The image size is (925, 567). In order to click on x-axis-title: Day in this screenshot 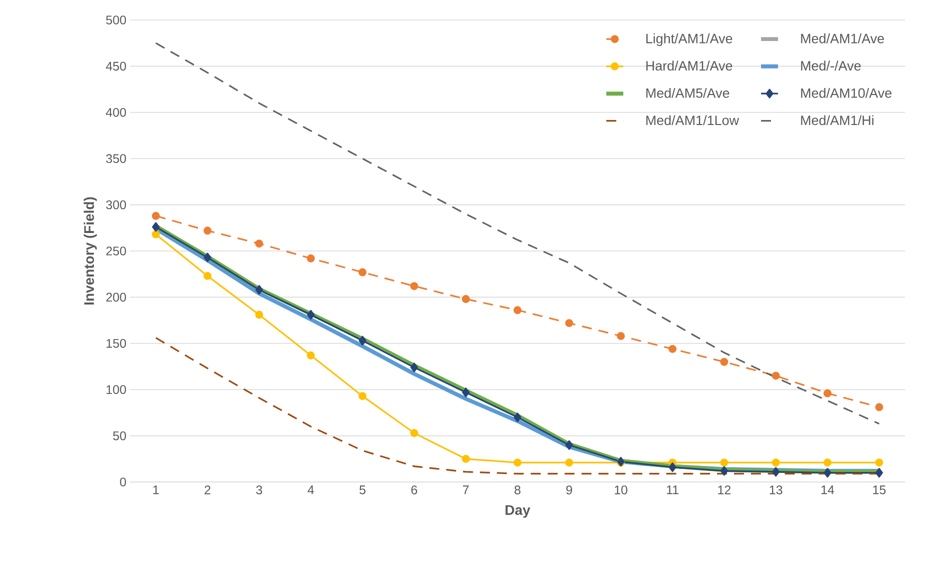, I will do `click(518, 511)`.